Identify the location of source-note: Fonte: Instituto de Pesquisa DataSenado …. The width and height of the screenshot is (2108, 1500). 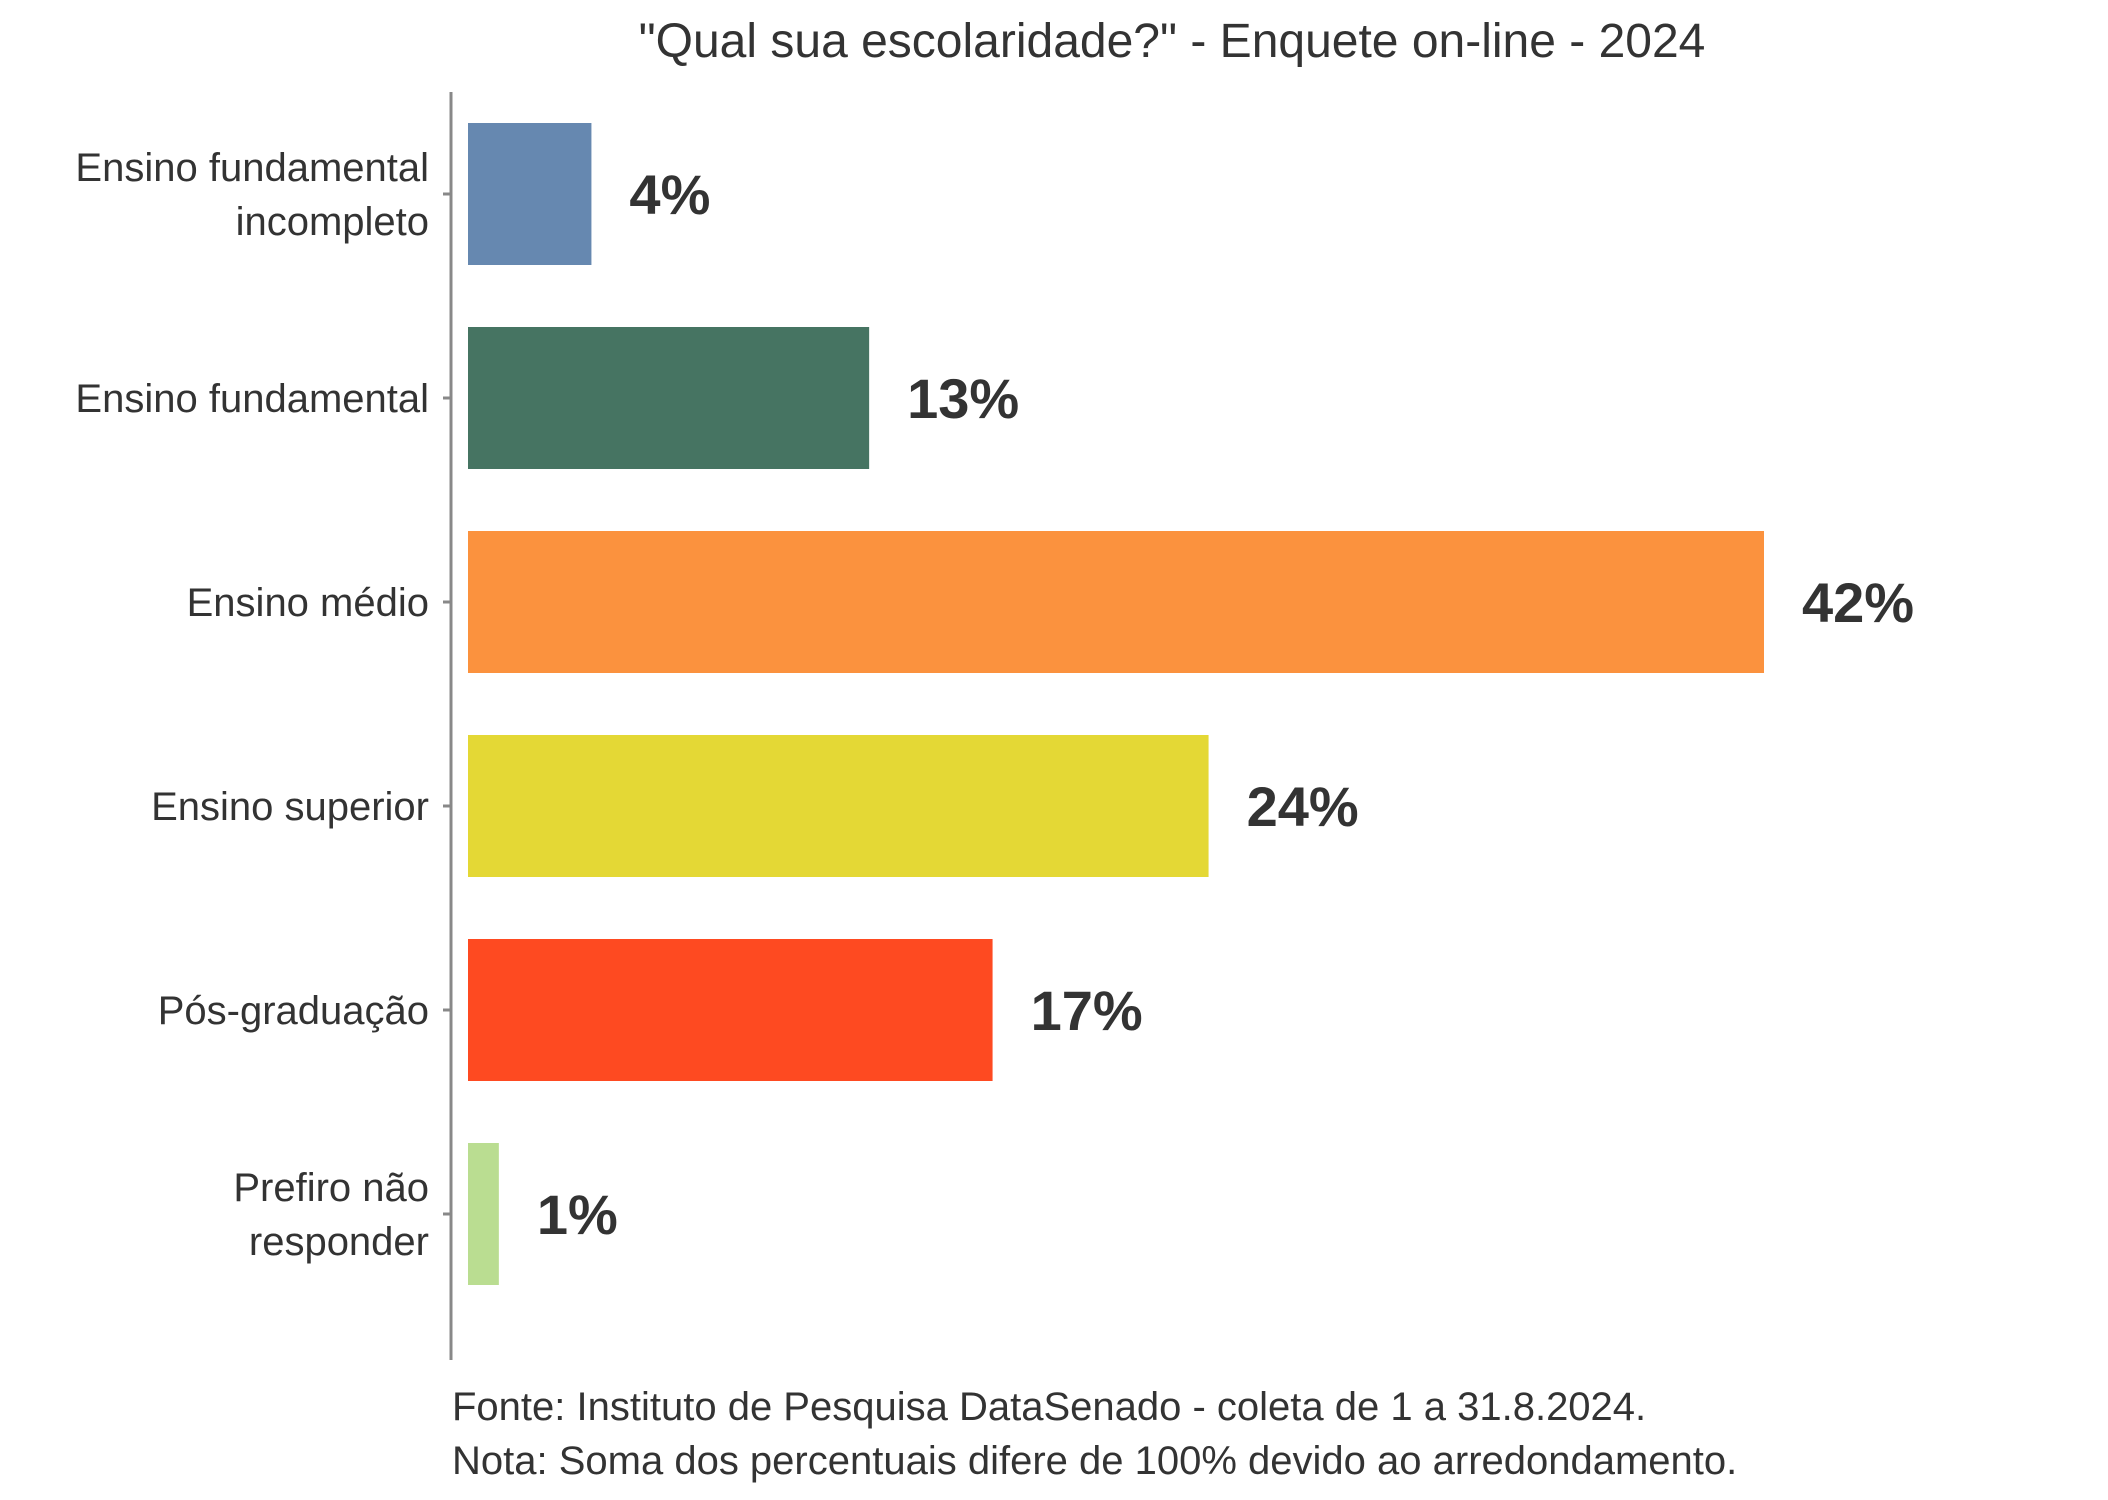
(1049, 1407).